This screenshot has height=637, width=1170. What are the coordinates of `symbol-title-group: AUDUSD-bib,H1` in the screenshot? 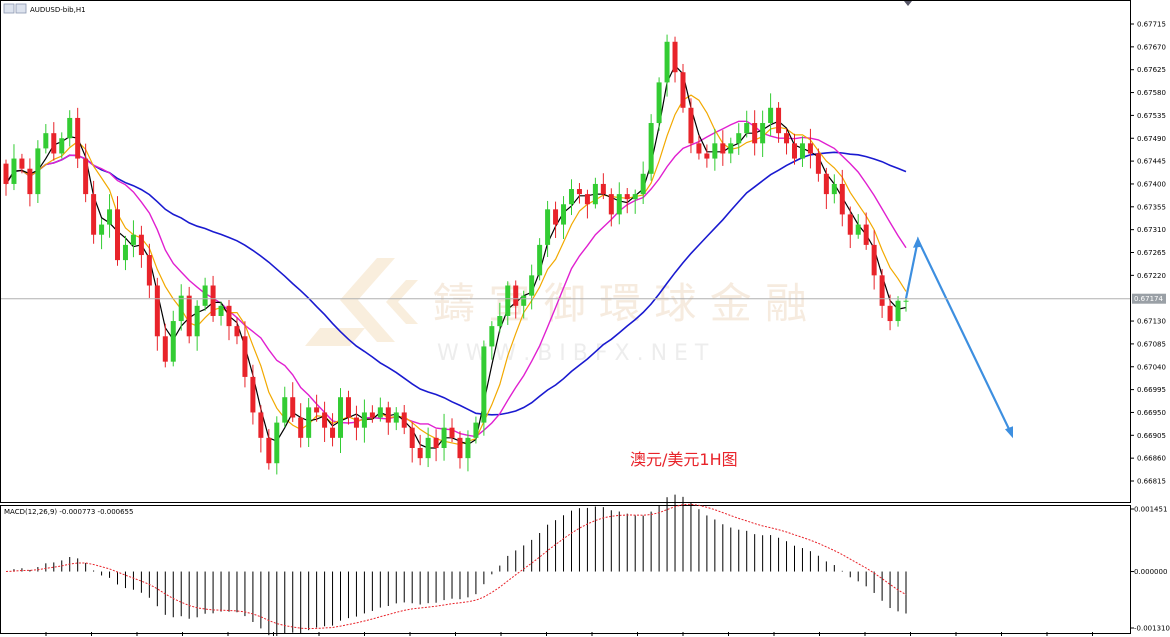 It's located at (44, 8).